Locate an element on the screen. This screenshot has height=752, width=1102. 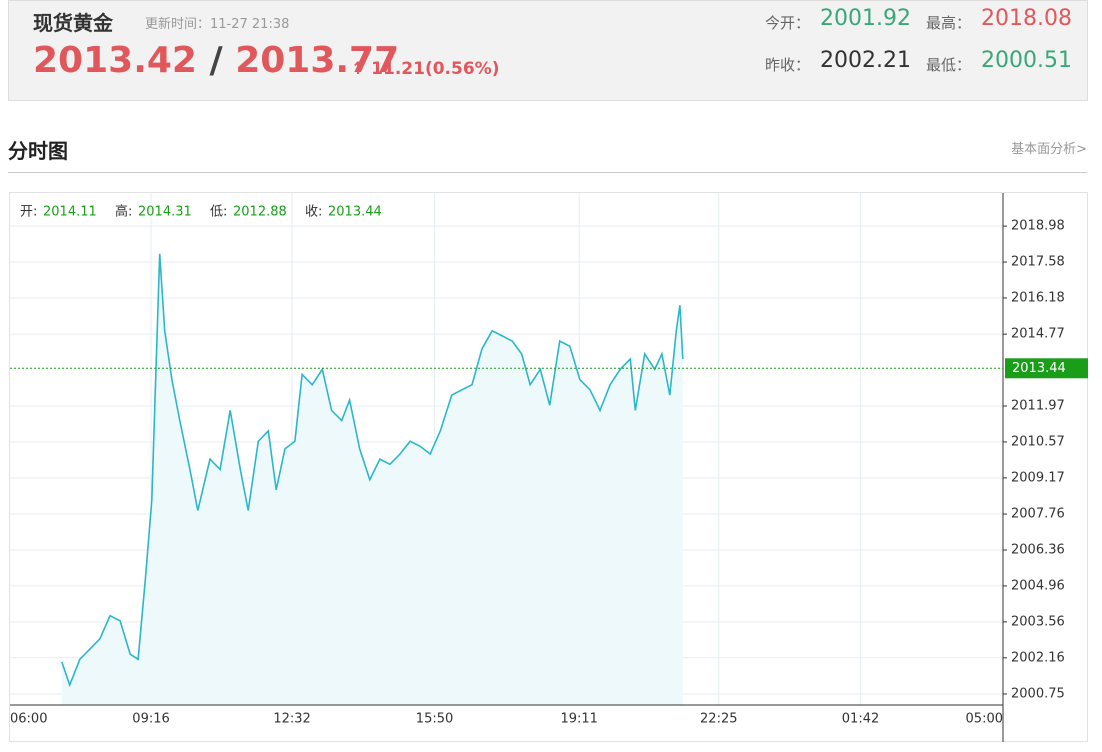
last-price-box is located at coordinates (1046, 368).